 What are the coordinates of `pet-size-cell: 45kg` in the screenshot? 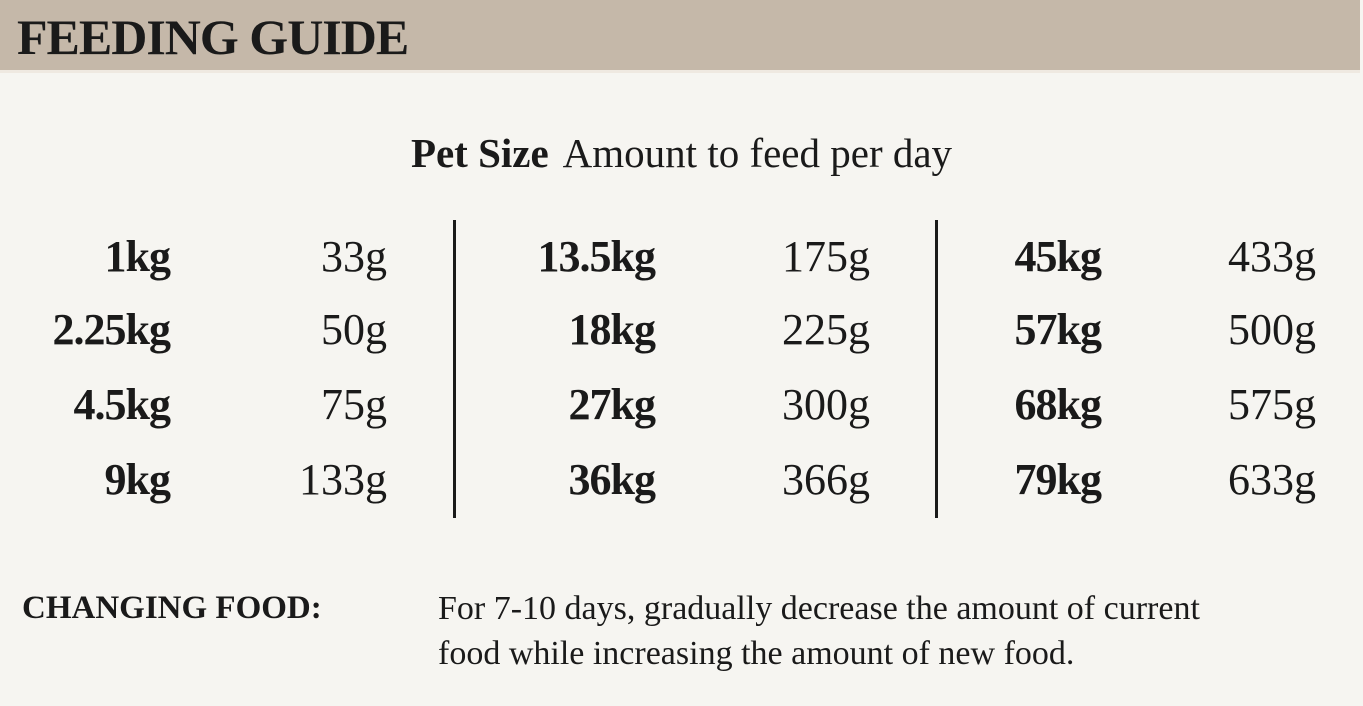 It's located at (1058, 256).